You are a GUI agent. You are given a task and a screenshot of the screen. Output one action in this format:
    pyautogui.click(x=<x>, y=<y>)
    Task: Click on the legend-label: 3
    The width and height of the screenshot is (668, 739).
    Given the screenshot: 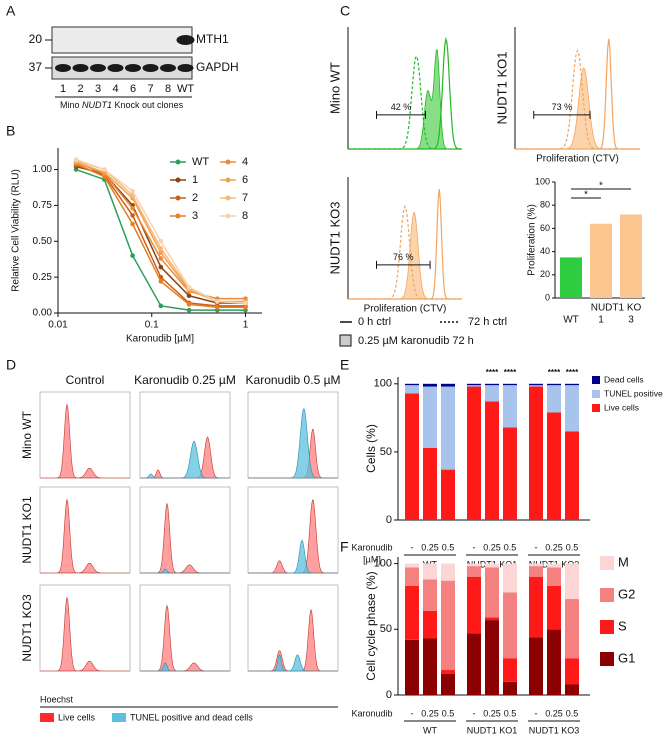 What is the action you would take?
    pyautogui.click(x=195, y=216)
    